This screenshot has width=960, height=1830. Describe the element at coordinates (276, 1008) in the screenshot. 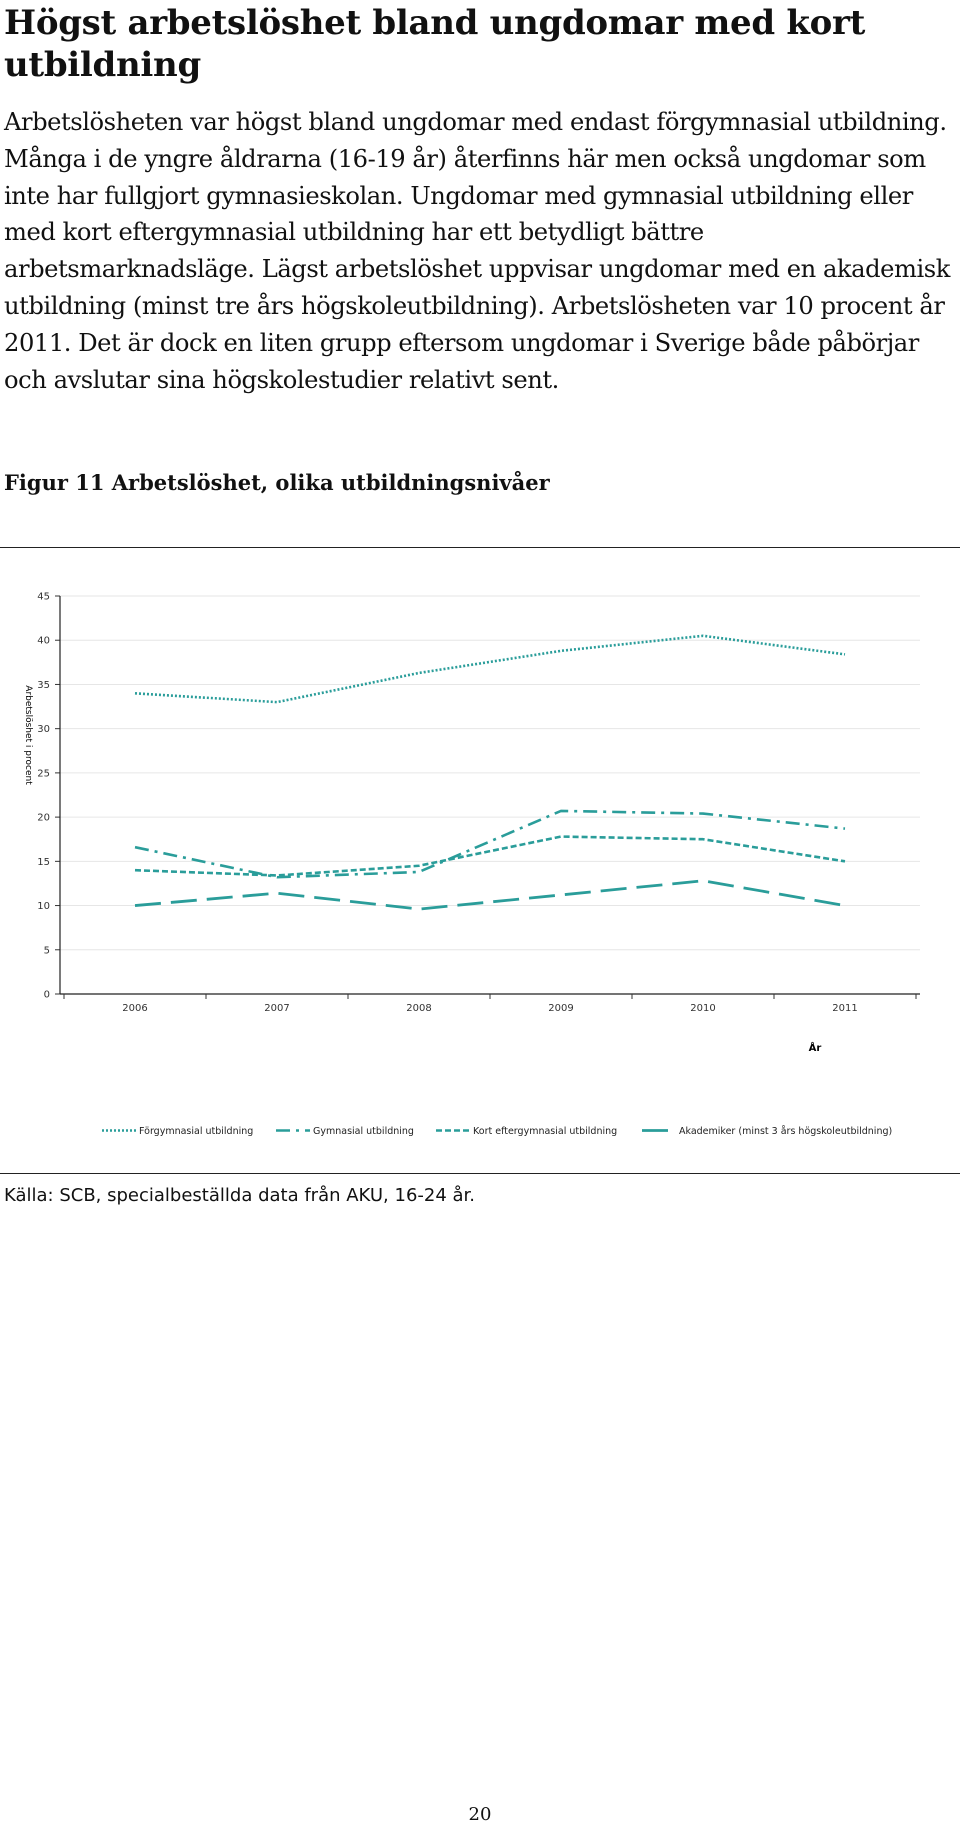

I see `x-tick-label: 2007` at that location.